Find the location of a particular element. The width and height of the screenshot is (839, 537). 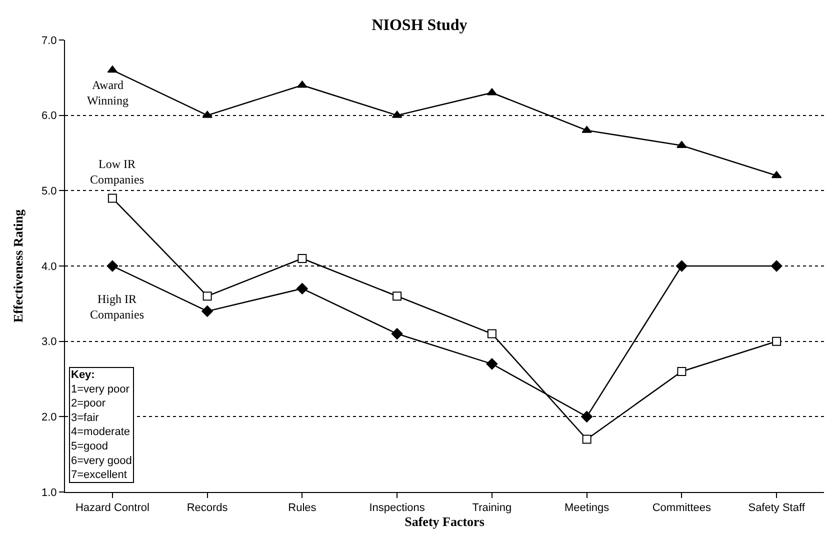

x-axis-title: Safety Factors is located at coordinates (444, 522).